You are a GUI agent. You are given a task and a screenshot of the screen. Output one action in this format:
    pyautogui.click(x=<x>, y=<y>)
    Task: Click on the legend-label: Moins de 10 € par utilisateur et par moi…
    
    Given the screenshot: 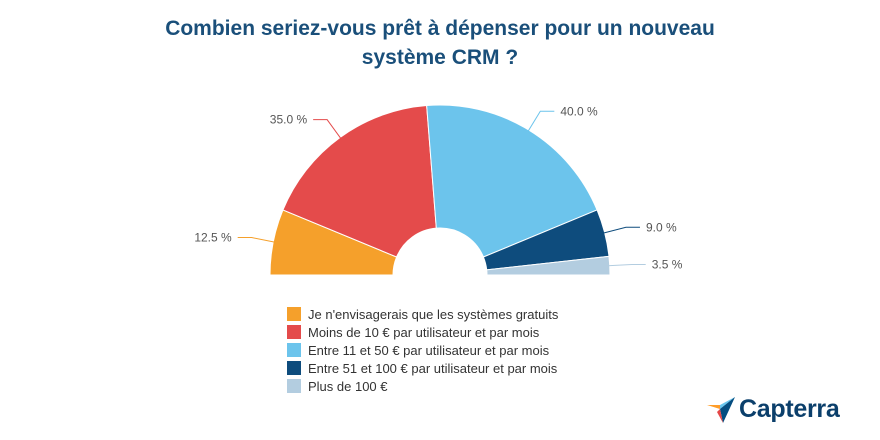 What is the action you would take?
    pyautogui.click(x=424, y=332)
    